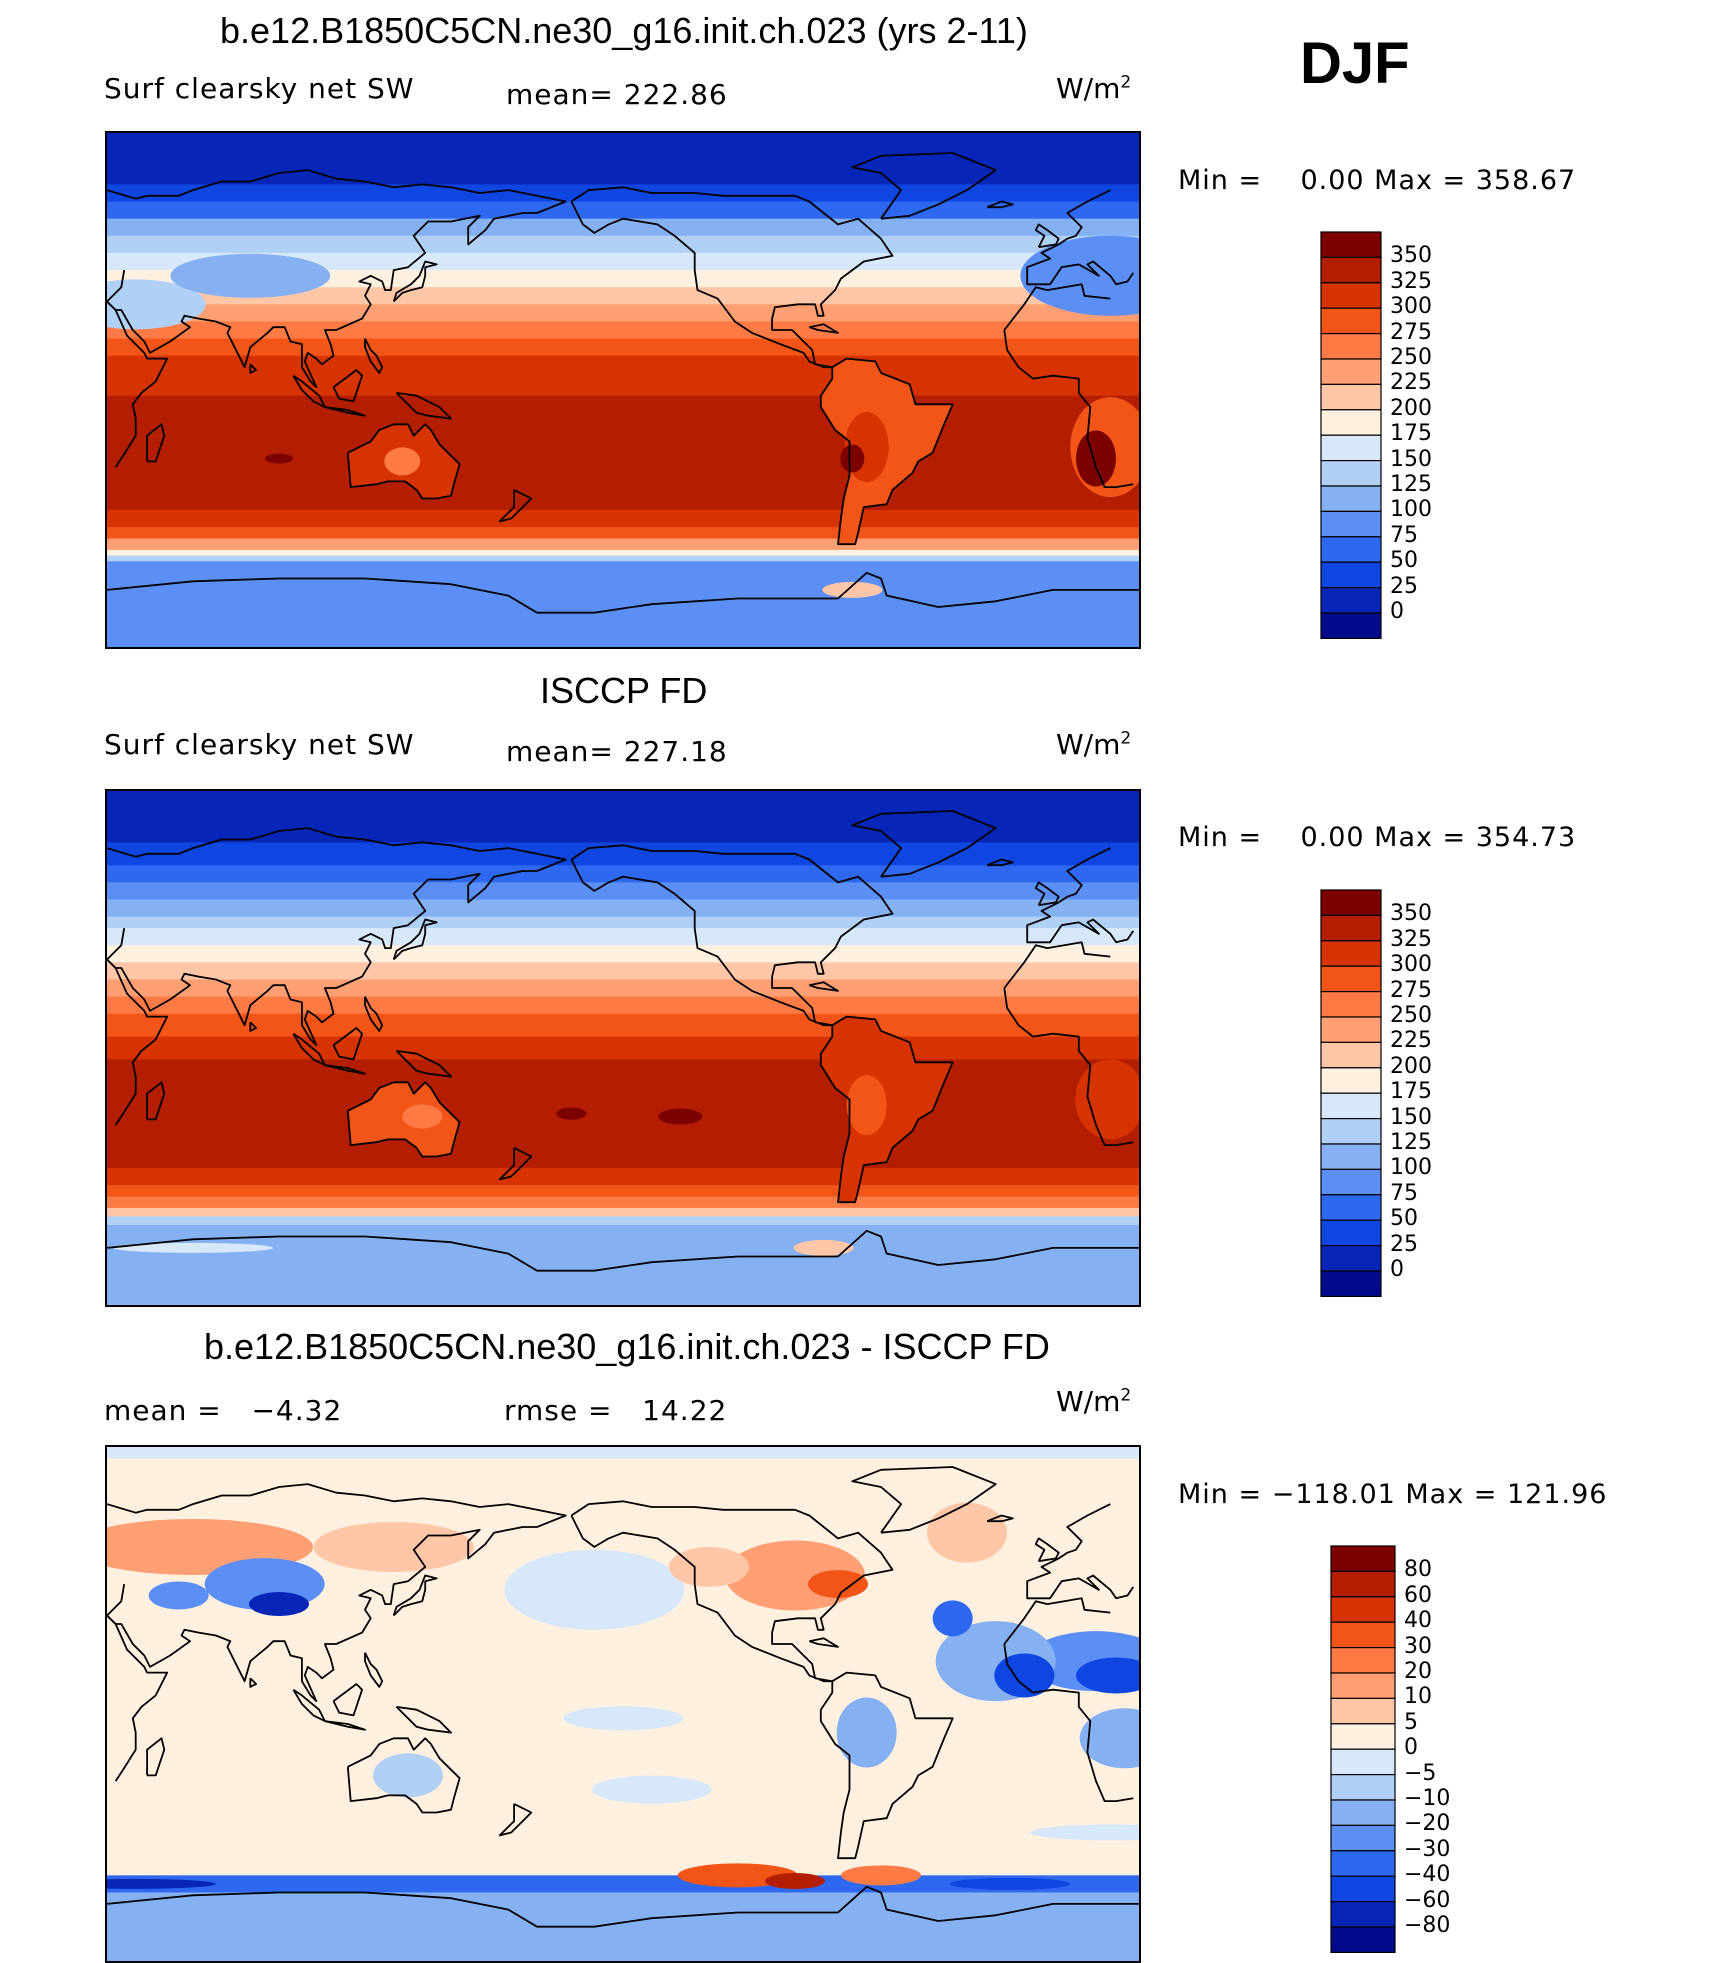  I want to click on mean-label: mean = −4.32, so click(223, 1410).